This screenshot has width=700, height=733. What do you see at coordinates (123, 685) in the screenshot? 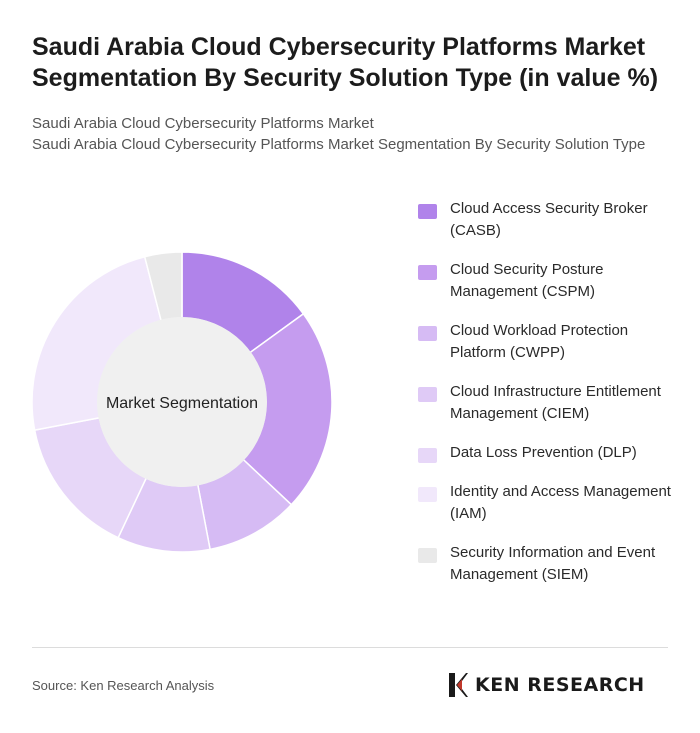
I see `source-note: Source: Ken Research Analysis` at bounding box center [123, 685].